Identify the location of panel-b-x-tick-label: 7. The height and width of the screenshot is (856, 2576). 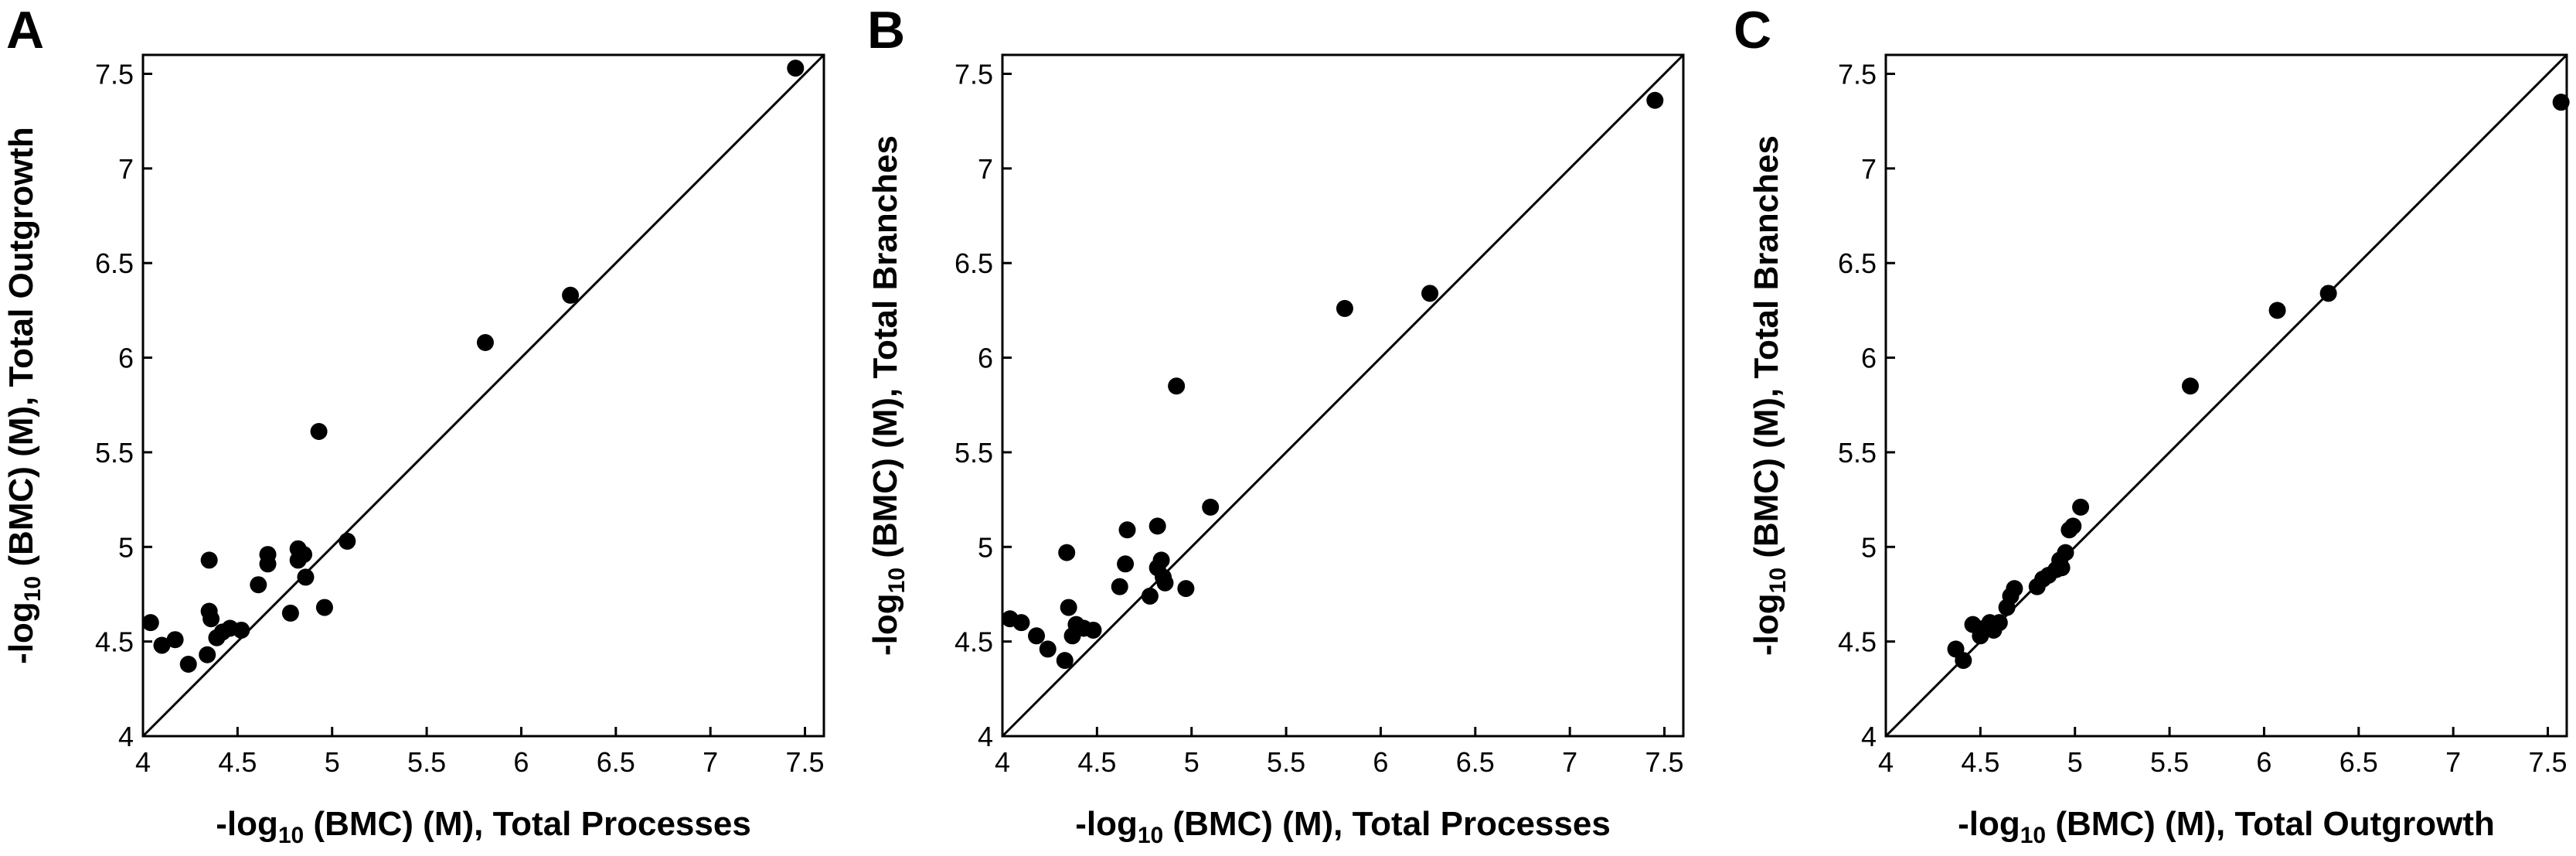
(1569, 762).